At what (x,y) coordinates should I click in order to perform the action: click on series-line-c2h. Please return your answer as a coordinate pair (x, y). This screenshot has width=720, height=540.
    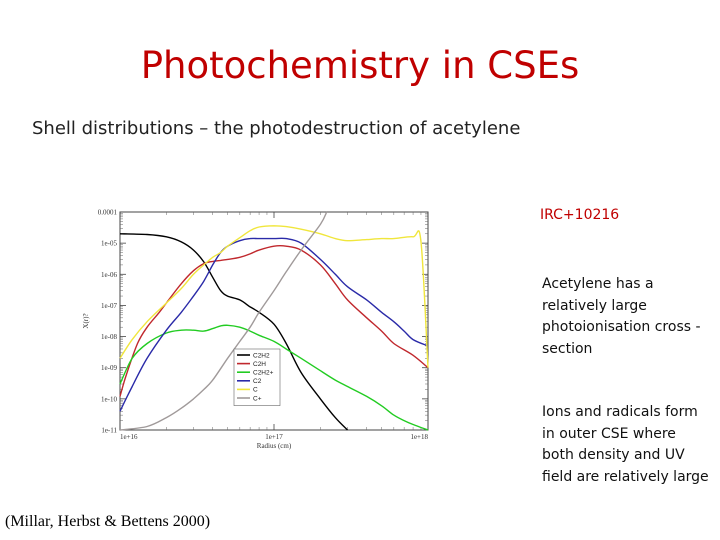
    Looking at the image, I should click on (274, 320).